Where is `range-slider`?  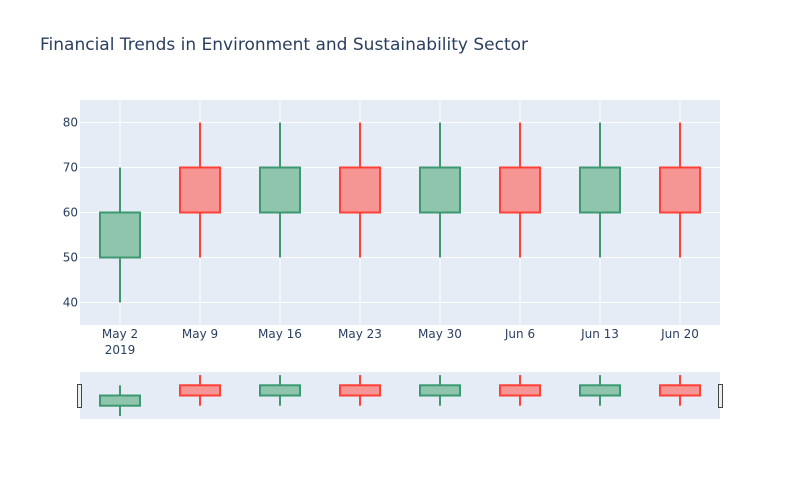 range-slider is located at coordinates (400, 395).